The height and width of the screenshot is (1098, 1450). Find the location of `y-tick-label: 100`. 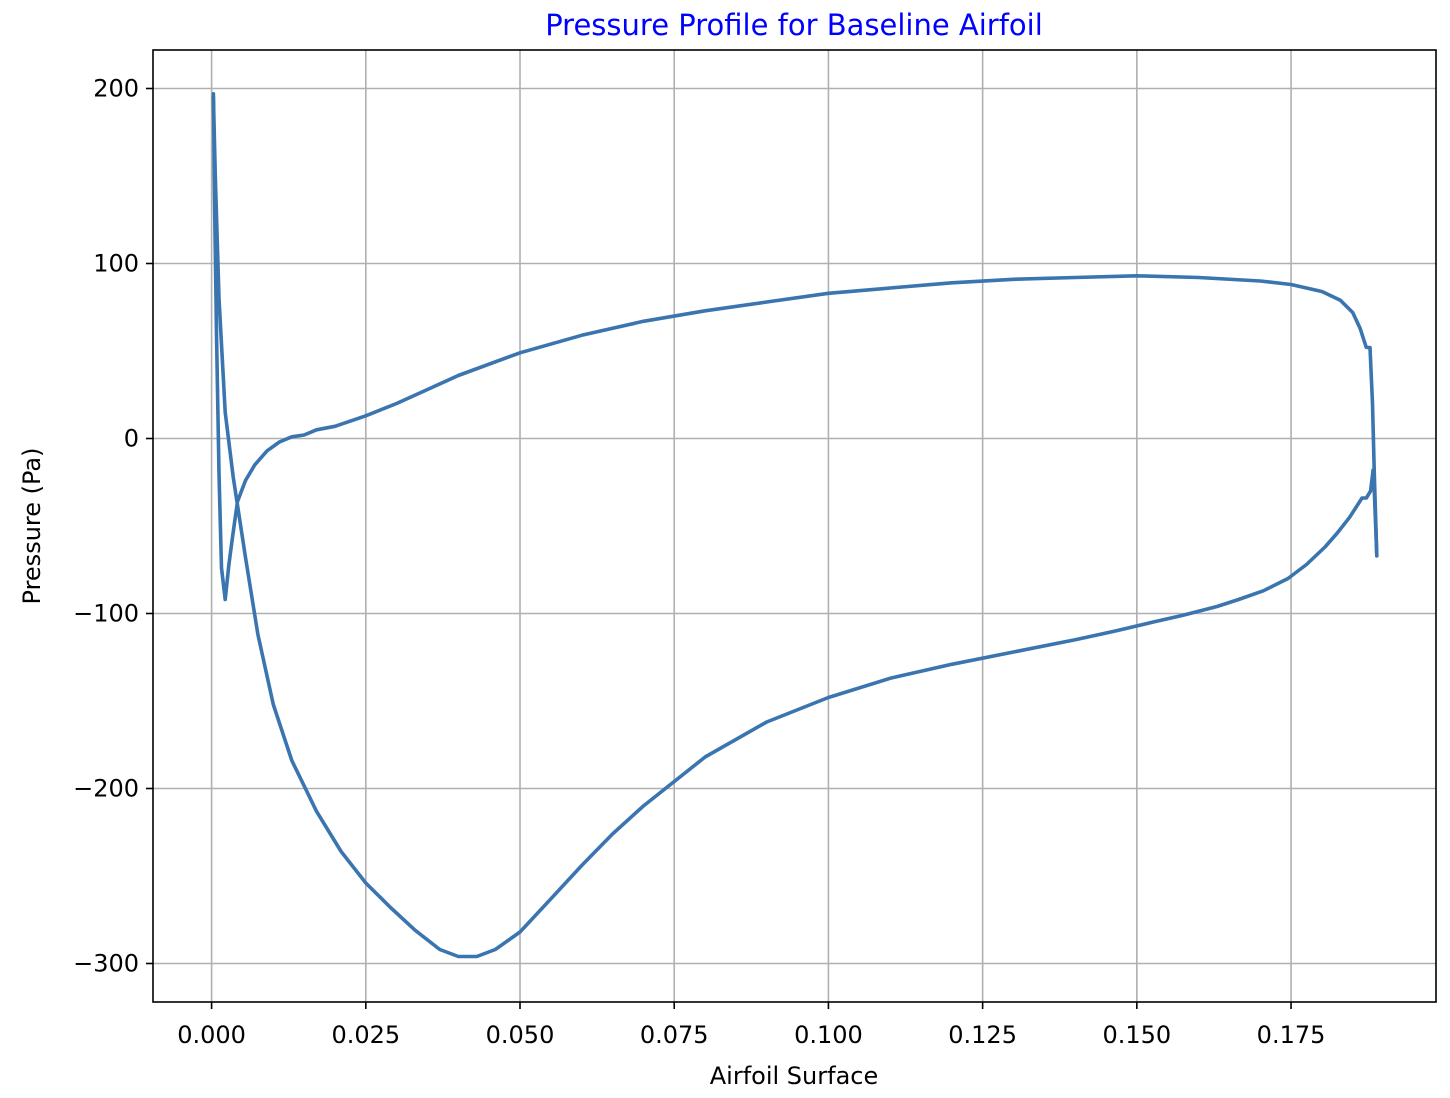

y-tick-label: 100 is located at coordinates (116, 264).